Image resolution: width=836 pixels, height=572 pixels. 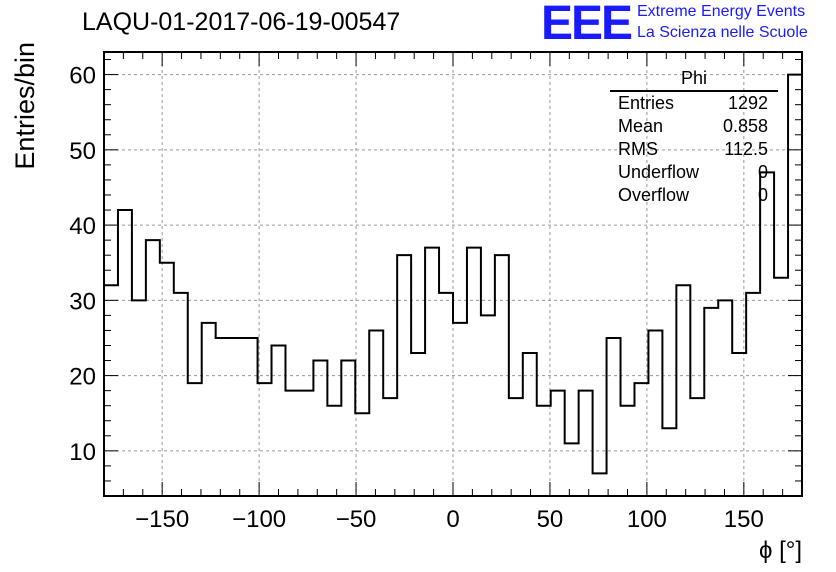 What do you see at coordinates (82, 452) in the screenshot?
I see `y-tick-label: 10` at bounding box center [82, 452].